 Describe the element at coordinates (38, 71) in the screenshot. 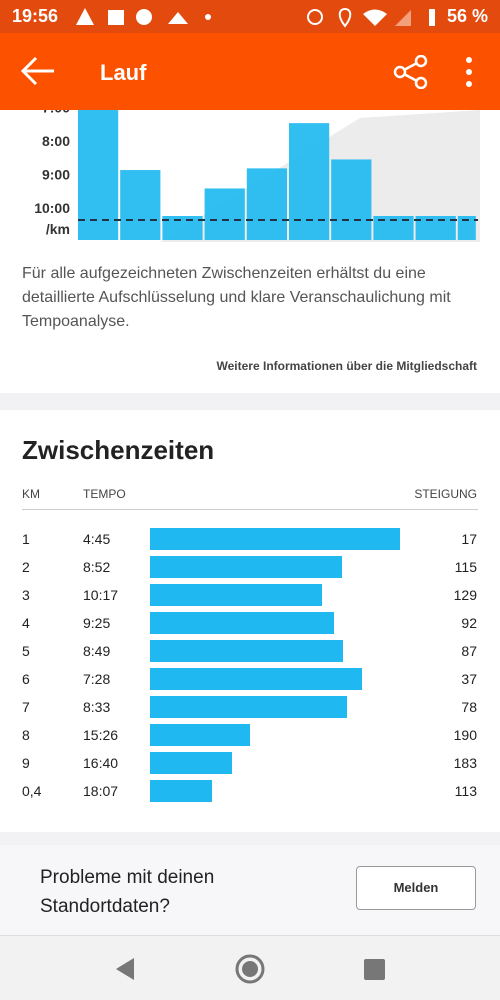

I see `back-button` at that location.